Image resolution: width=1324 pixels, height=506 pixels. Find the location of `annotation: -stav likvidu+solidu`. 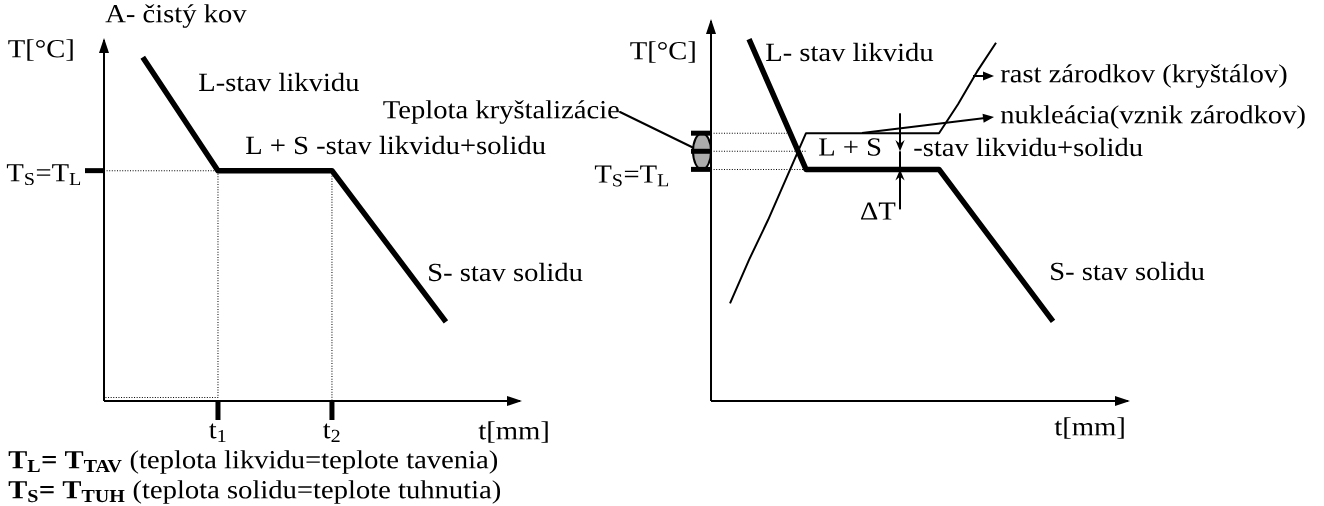

annotation: -stav likvidu+solidu is located at coordinates (1028, 147).